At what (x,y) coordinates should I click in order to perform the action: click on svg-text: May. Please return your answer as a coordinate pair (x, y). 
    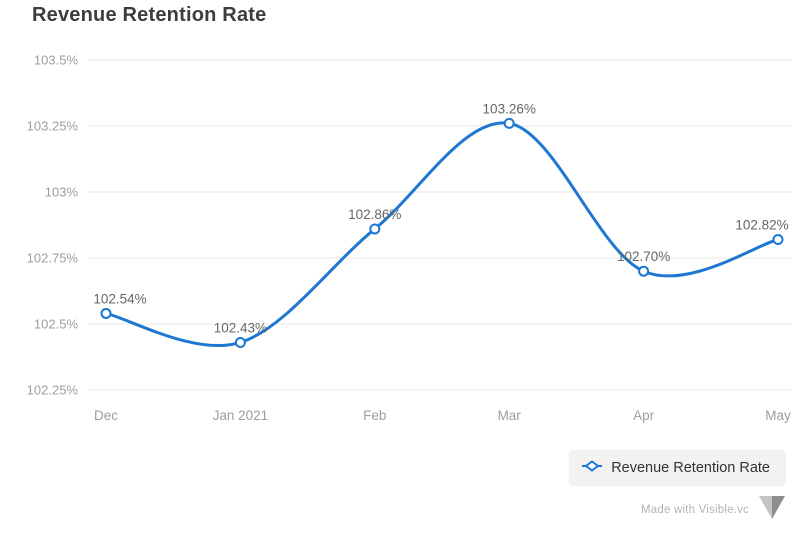
    Looking at the image, I should click on (778, 415).